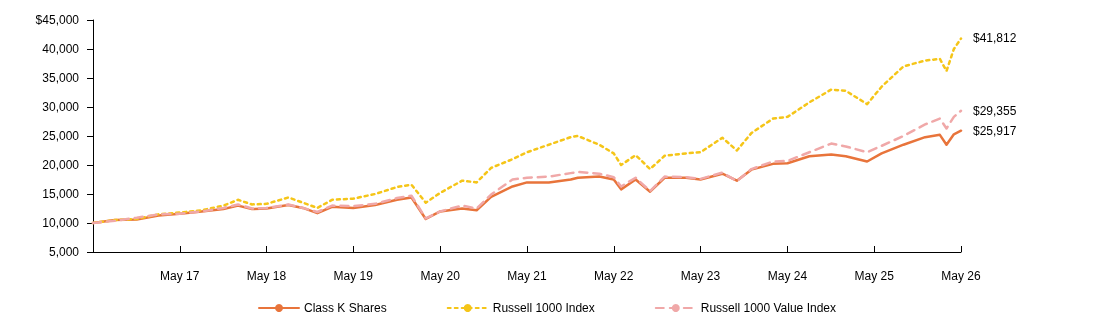 The height and width of the screenshot is (327, 1094). I want to click on x-tick-label: May 23, so click(700, 276).